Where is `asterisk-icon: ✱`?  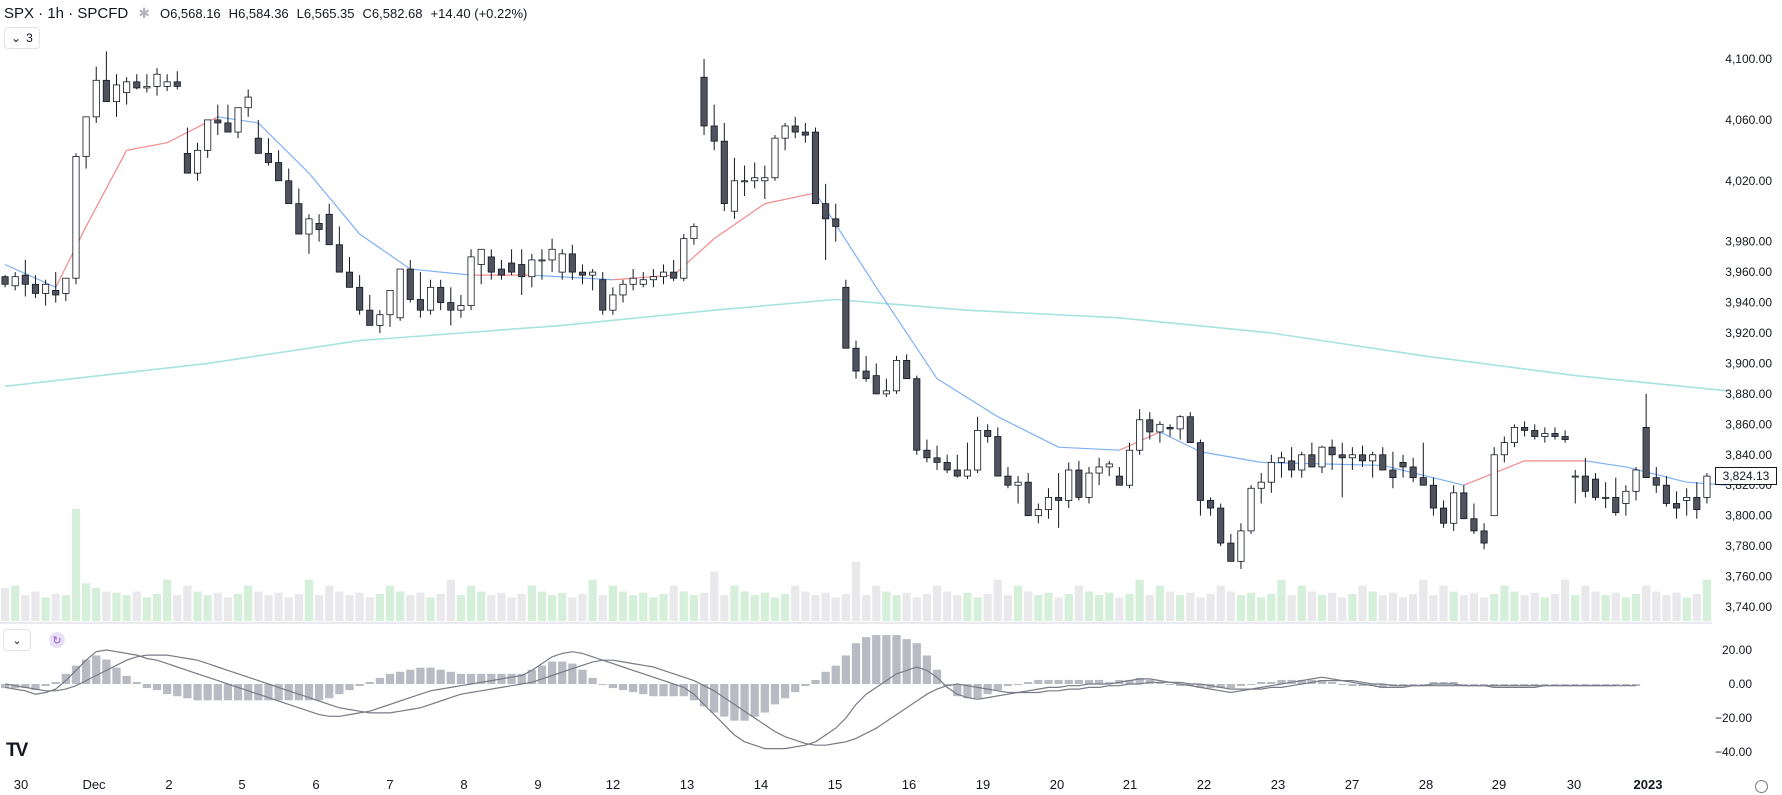 asterisk-icon: ✱ is located at coordinates (144, 12).